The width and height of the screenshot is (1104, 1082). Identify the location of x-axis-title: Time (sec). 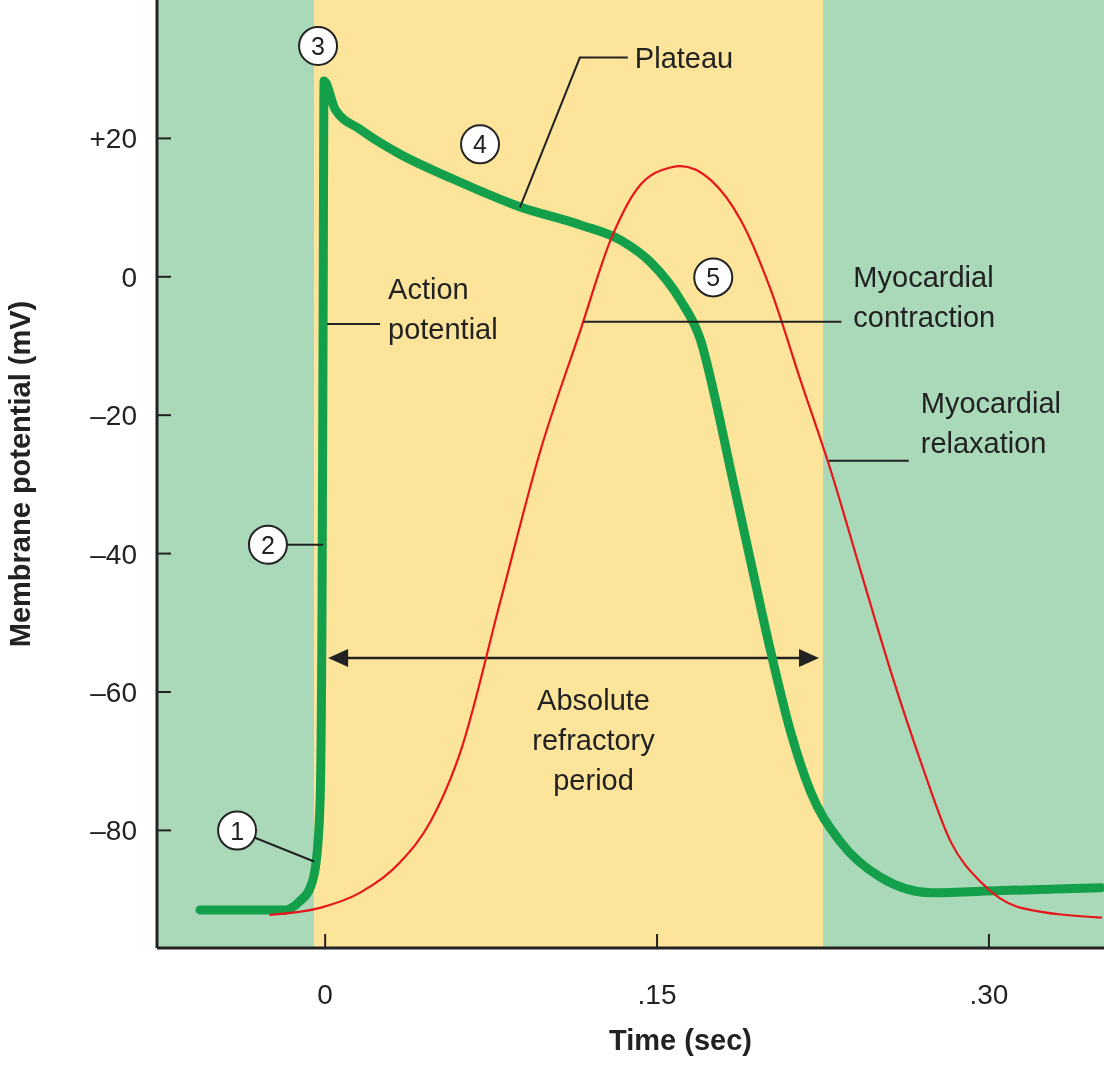
(680, 1040).